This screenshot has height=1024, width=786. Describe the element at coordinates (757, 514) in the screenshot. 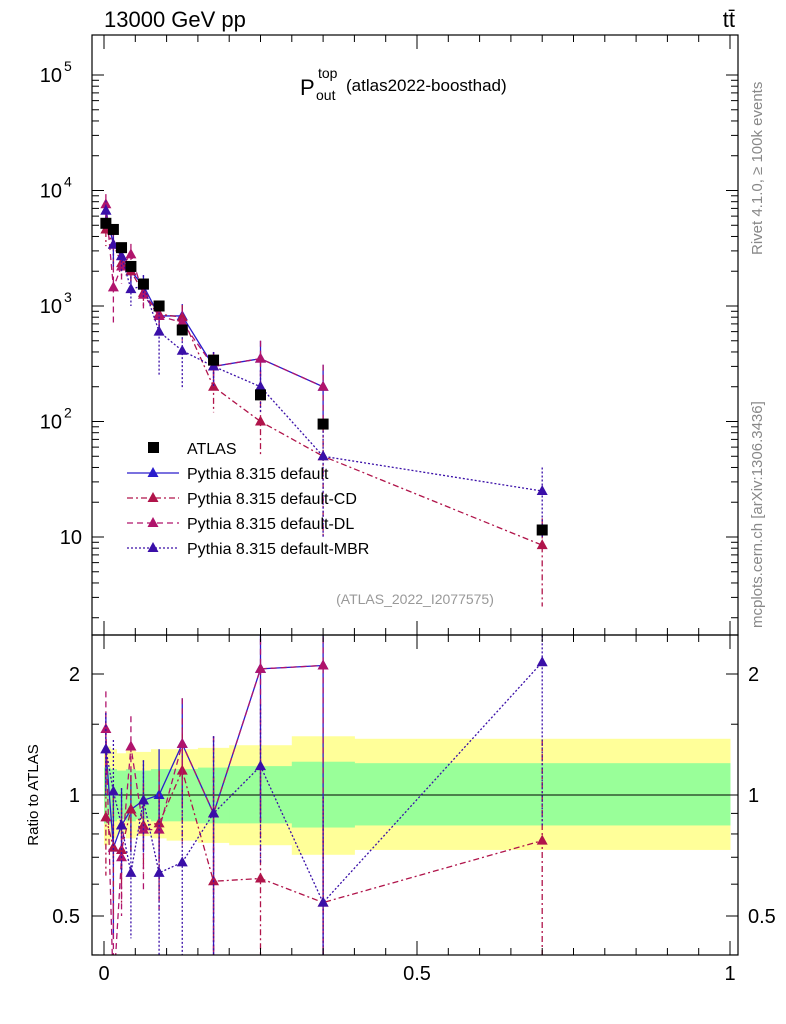

I see `site-label: mcplots.cern.ch [arXiv:1306.3436]` at that location.